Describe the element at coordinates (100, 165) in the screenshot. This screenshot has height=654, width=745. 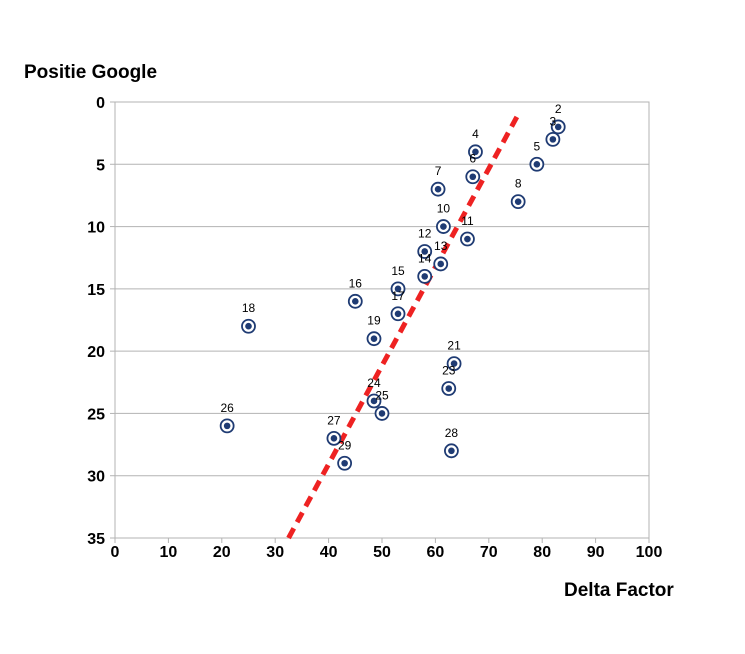
I see `y-tick-label: 5` at that location.